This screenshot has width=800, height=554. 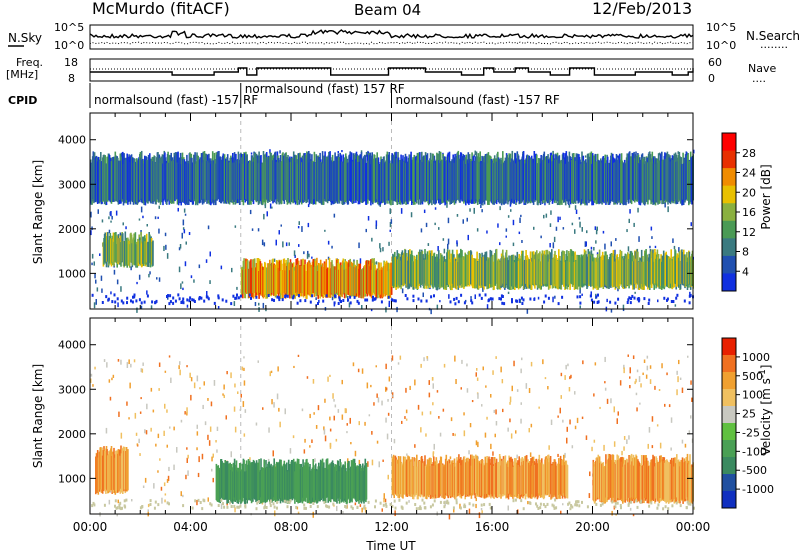 I want to click on colorbar-tick-label: 1000, so click(x=756, y=357).